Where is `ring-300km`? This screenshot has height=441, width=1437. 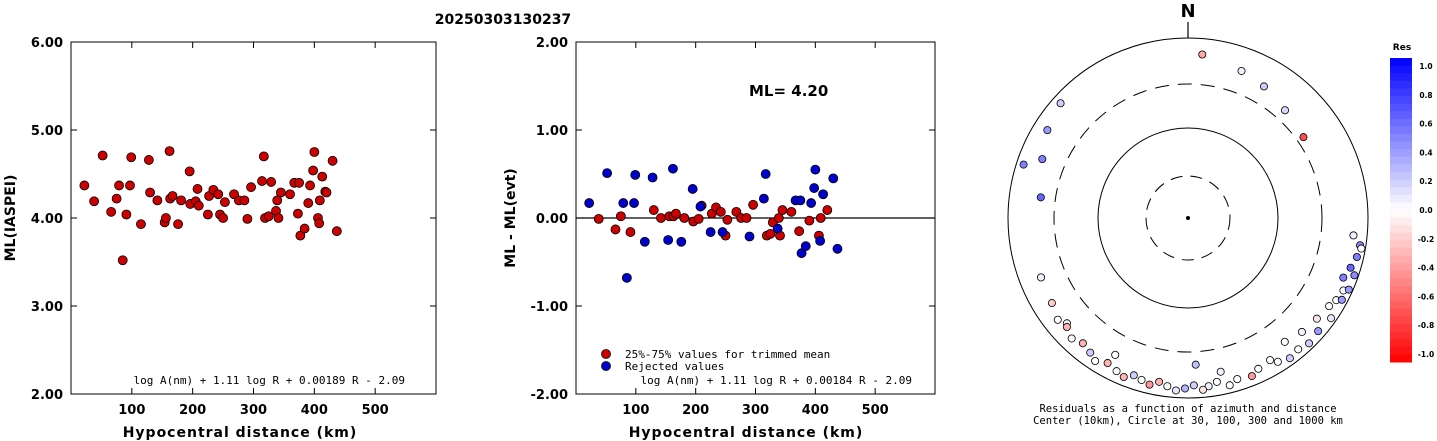 ring-300km is located at coordinates (1188, 218).